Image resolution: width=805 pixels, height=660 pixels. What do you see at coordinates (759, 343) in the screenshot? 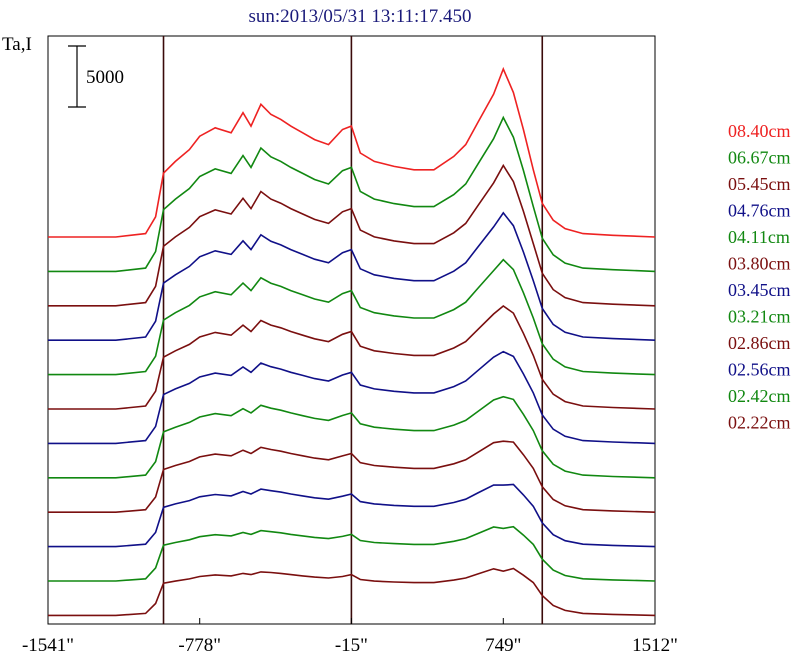
I see `legend-item-02.86cm: 02.86cm` at bounding box center [759, 343].